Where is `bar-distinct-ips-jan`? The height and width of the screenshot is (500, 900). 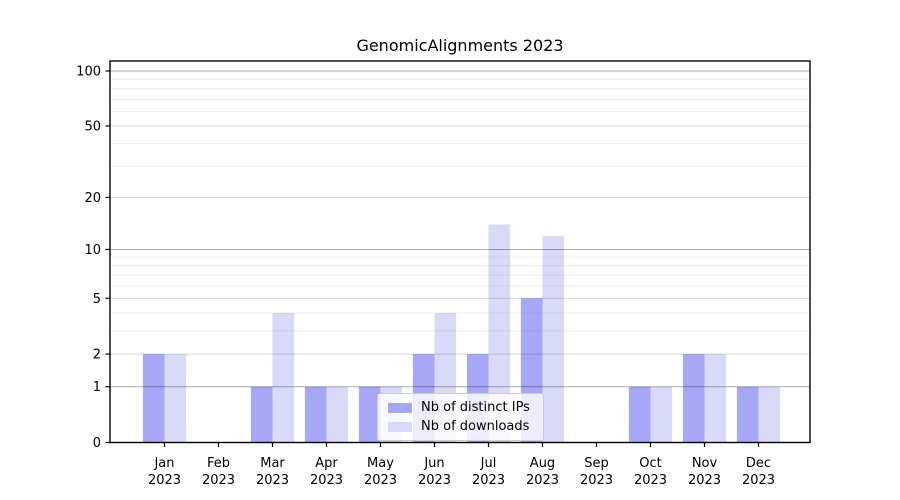
bar-distinct-ips-jan is located at coordinates (153, 398).